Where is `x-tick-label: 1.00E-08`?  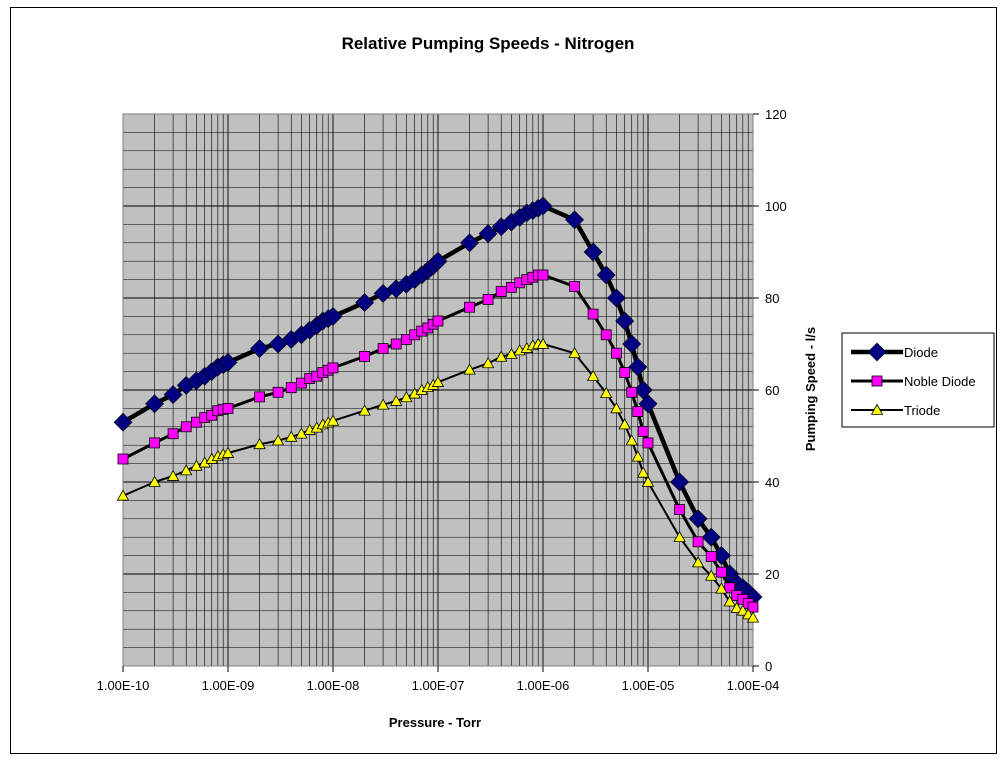
x-tick-label: 1.00E-08 is located at coordinates (333, 685).